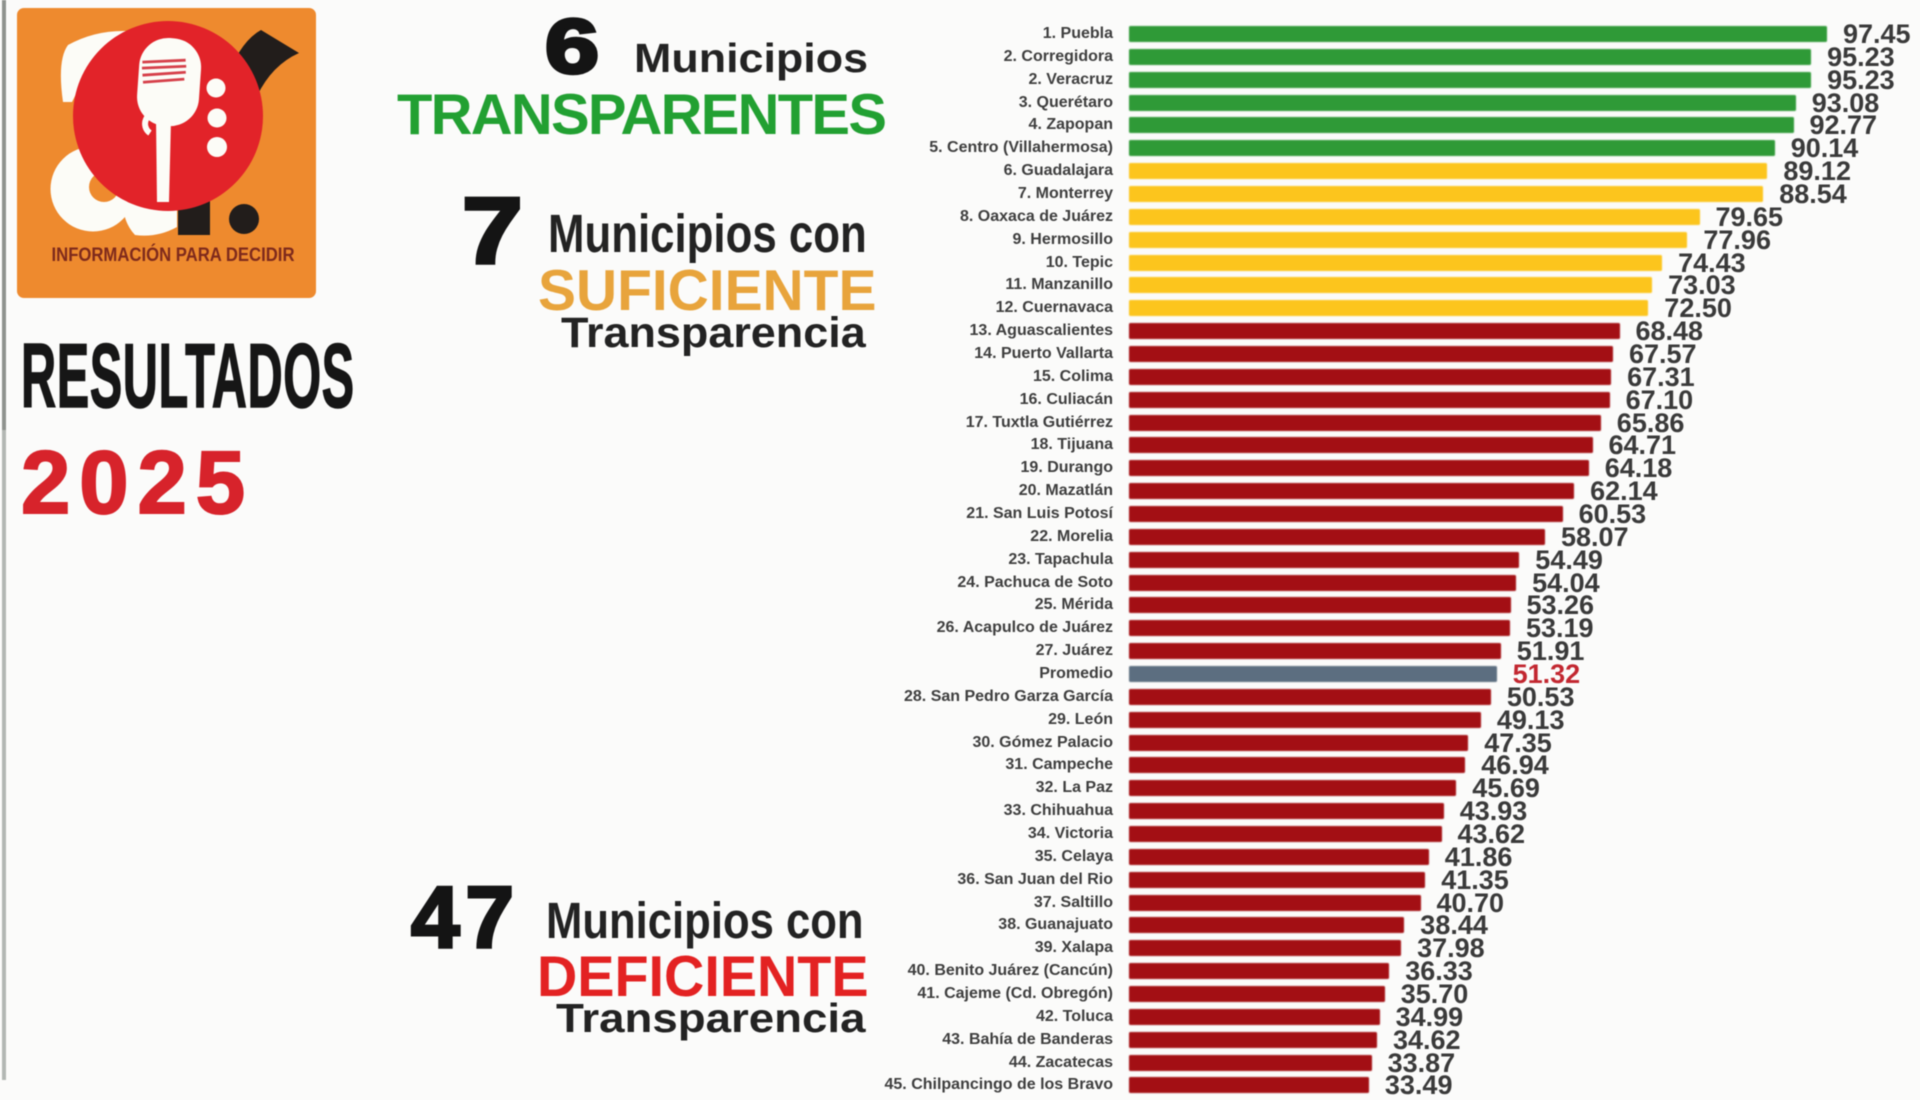 The width and height of the screenshot is (1920, 1100). Describe the element at coordinates (173, 254) in the screenshot. I see `svg-text: INFORMACIÓN PARA DECIDIR` at that location.